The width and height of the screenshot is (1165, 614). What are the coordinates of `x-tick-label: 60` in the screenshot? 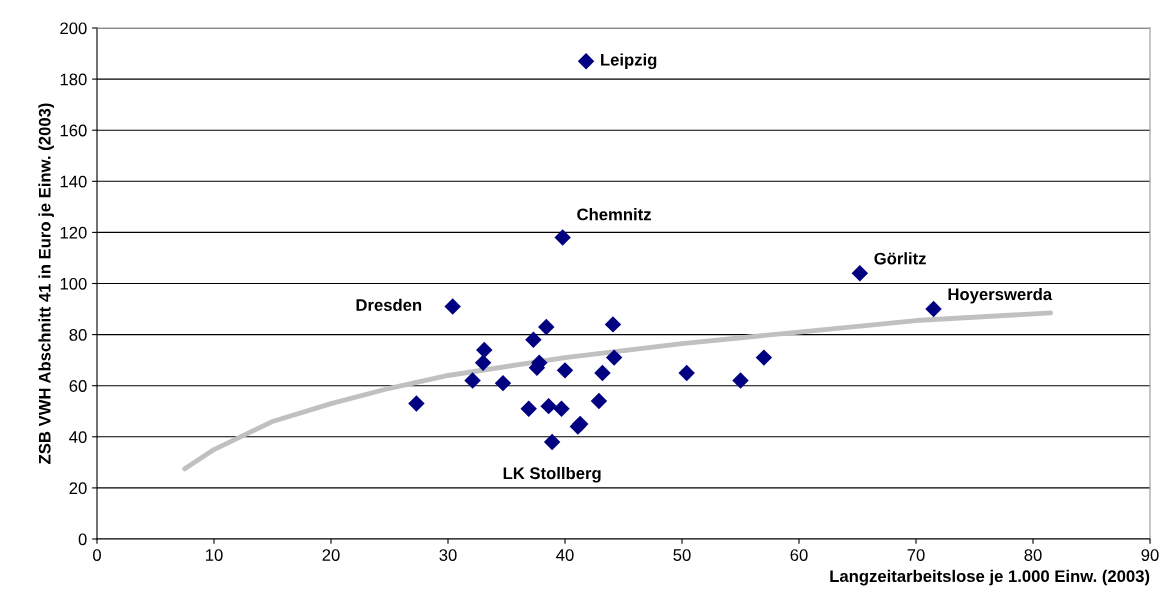 It's located at (799, 555).